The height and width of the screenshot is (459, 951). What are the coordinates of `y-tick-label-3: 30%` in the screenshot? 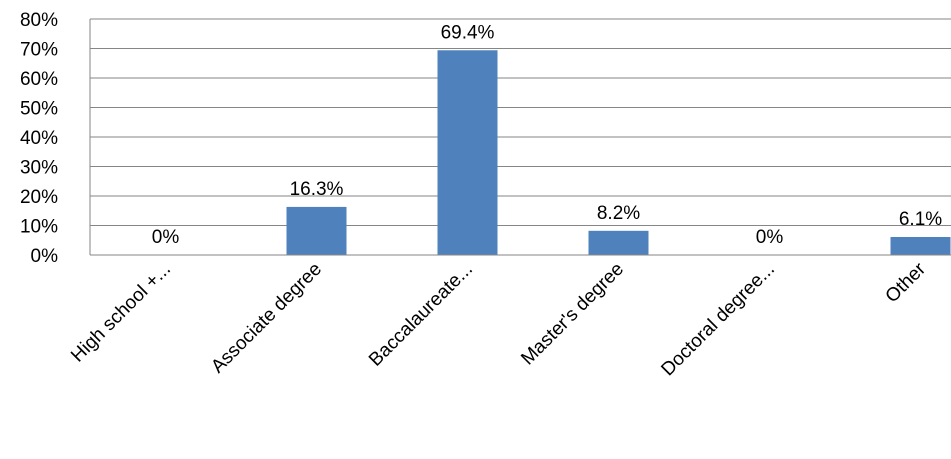 It's located at (39, 168).